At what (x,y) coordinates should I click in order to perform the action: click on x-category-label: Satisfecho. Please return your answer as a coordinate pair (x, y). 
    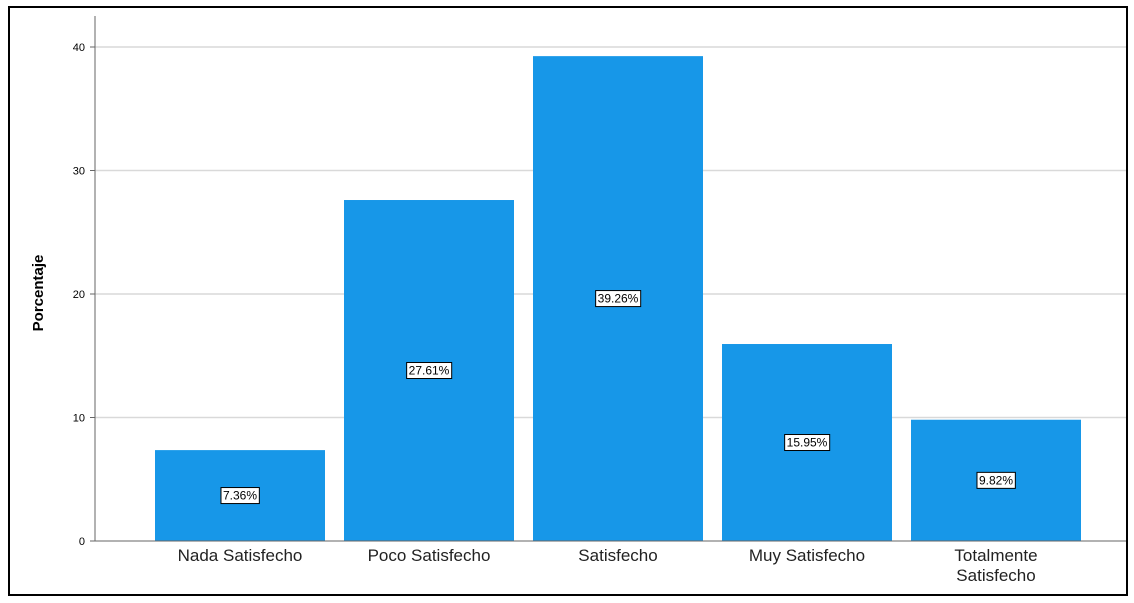
    Looking at the image, I should click on (617, 555).